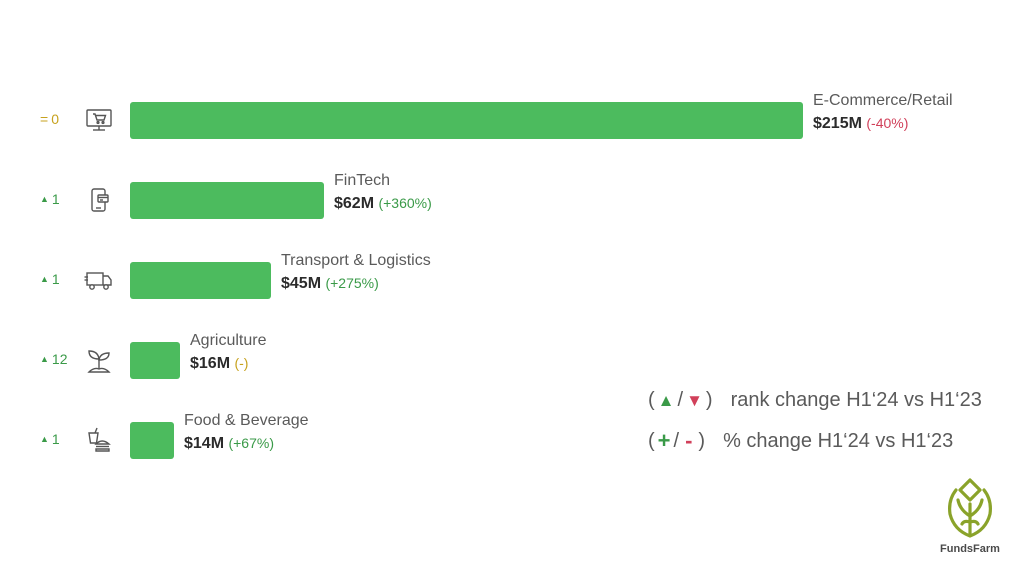 The height and width of the screenshot is (576, 1024). I want to click on change-label: (-), so click(241, 363).